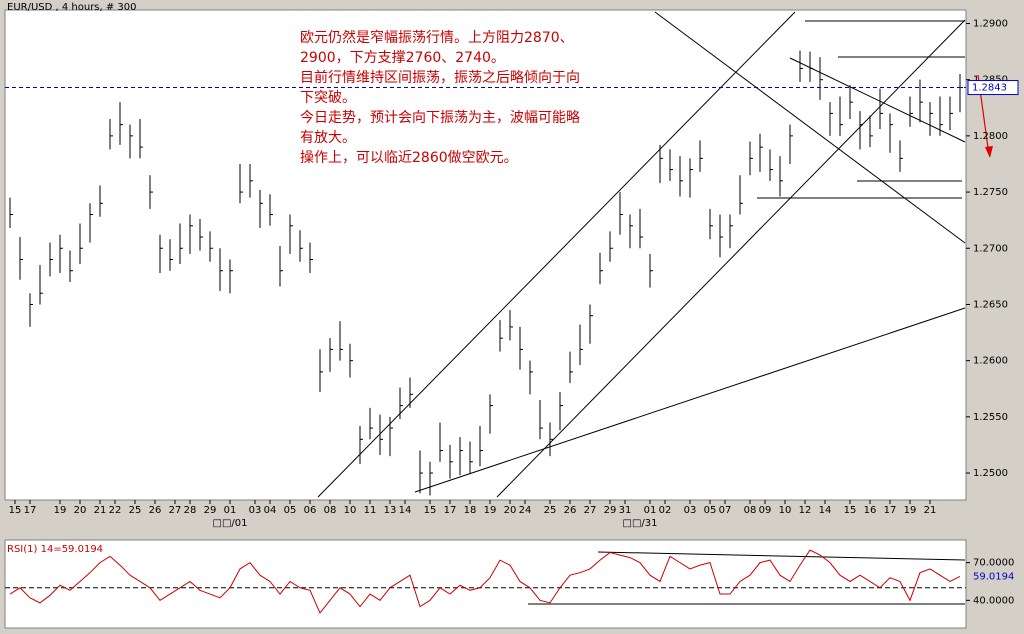 The image size is (1024, 634). What do you see at coordinates (990, 192) in the screenshot?
I see `y-tick-label: 1.2750` at bounding box center [990, 192].